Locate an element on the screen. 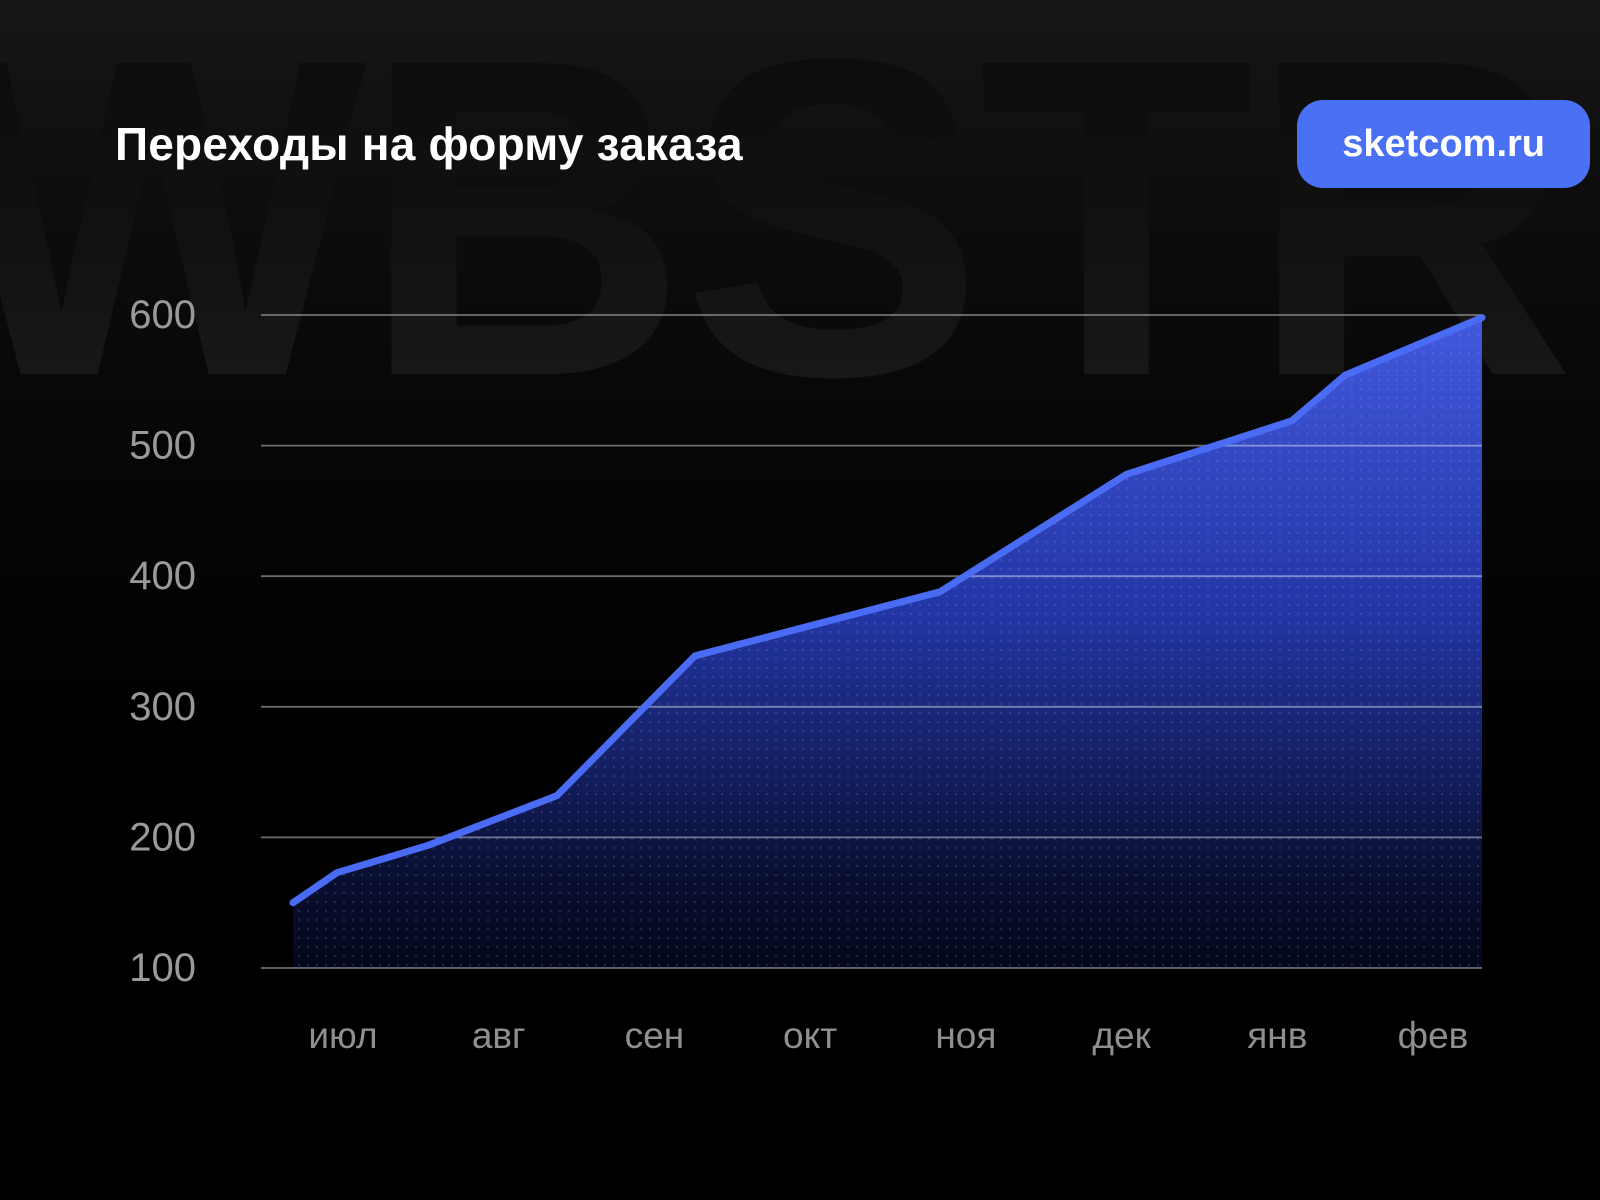 This screenshot has height=1200, width=1600. x-axis-label: янв is located at coordinates (1277, 1035).